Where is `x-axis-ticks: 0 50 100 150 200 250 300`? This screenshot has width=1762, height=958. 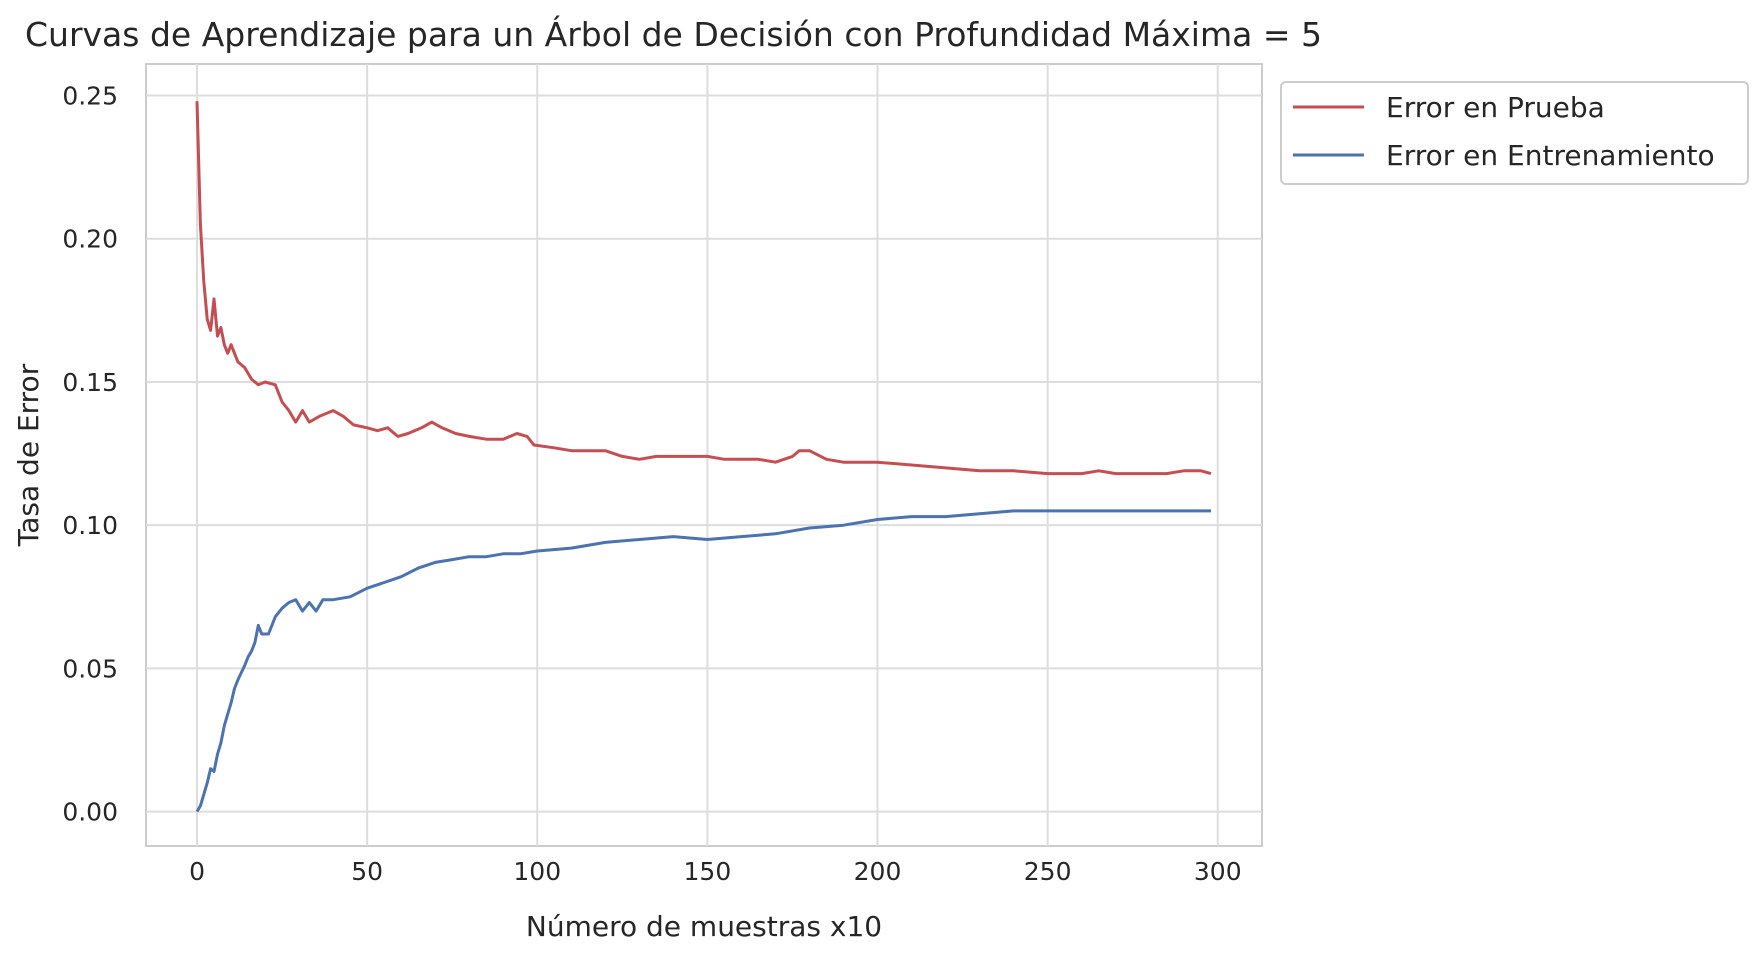
x-axis-ticks: 0 50 100 150 200 250 300 is located at coordinates (715, 871).